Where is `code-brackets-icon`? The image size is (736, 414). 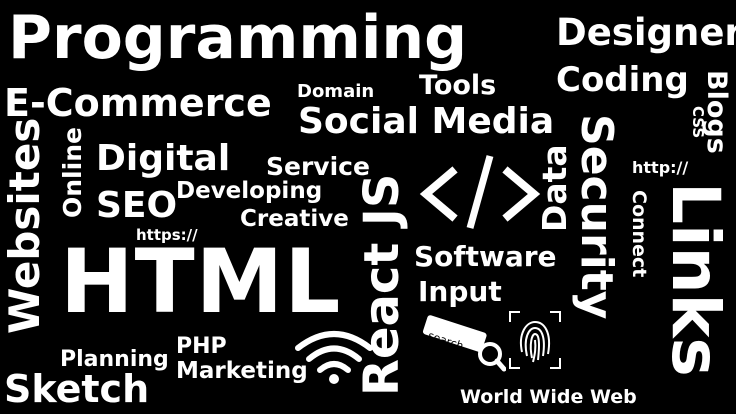 code-brackets-icon is located at coordinates (480, 192).